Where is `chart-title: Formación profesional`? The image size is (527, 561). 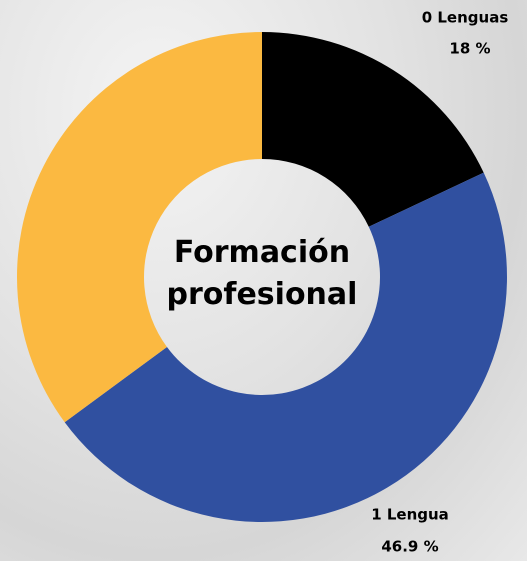 chart-title: Formación profesional is located at coordinates (262, 273).